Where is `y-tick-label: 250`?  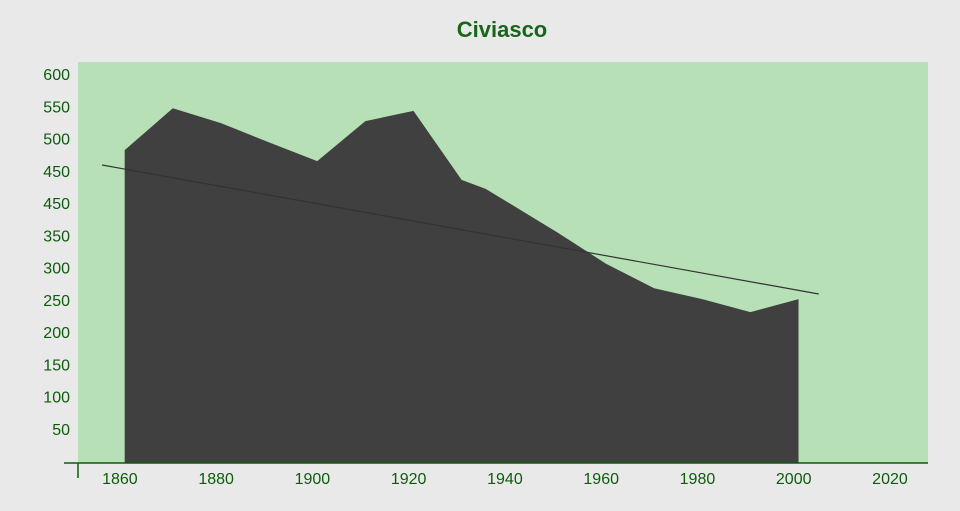 y-tick-label: 250 is located at coordinates (56, 301).